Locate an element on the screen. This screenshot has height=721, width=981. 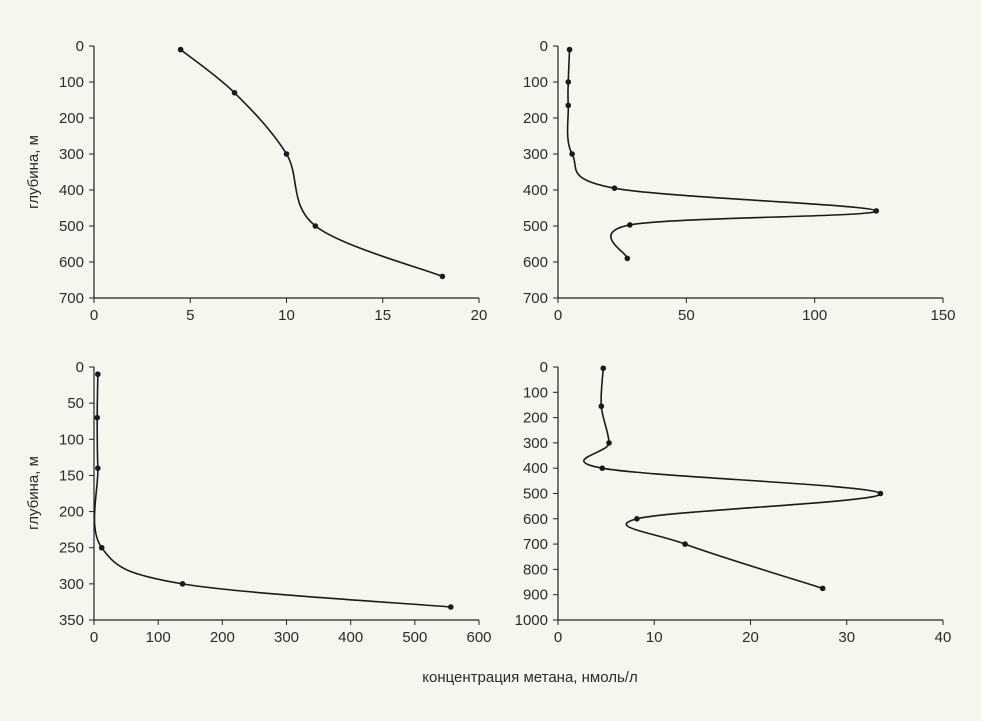
x-tick-label: 150 is located at coordinates (942, 315).